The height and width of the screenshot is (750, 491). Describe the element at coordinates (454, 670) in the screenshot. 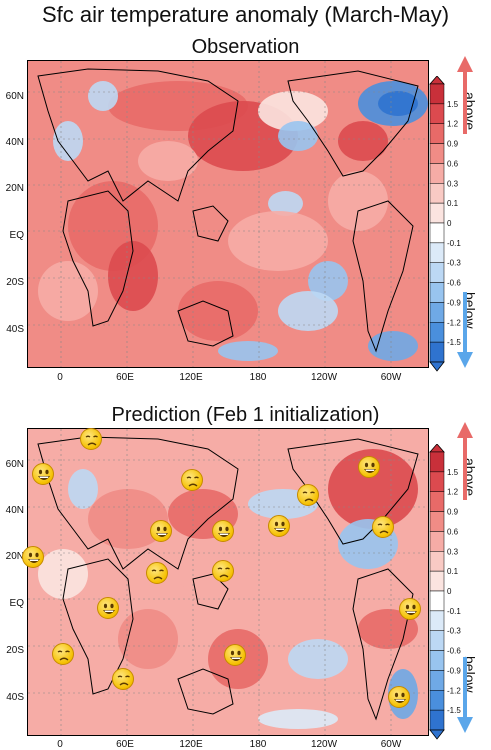

I see `colorbar-tick-label: -0.9` at that location.